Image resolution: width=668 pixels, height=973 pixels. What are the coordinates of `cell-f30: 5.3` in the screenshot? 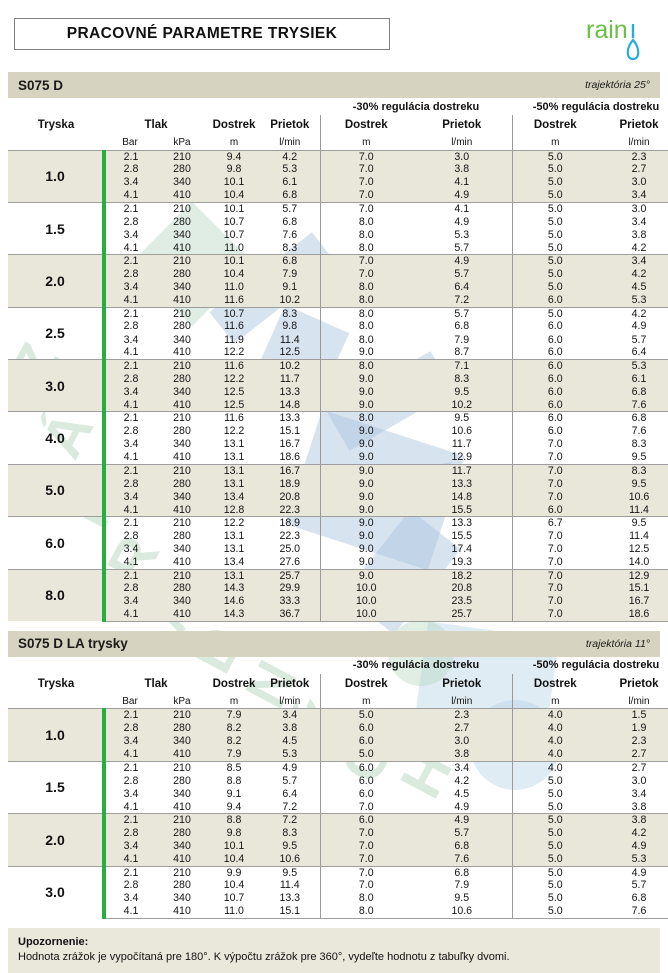 It's located at (462, 234).